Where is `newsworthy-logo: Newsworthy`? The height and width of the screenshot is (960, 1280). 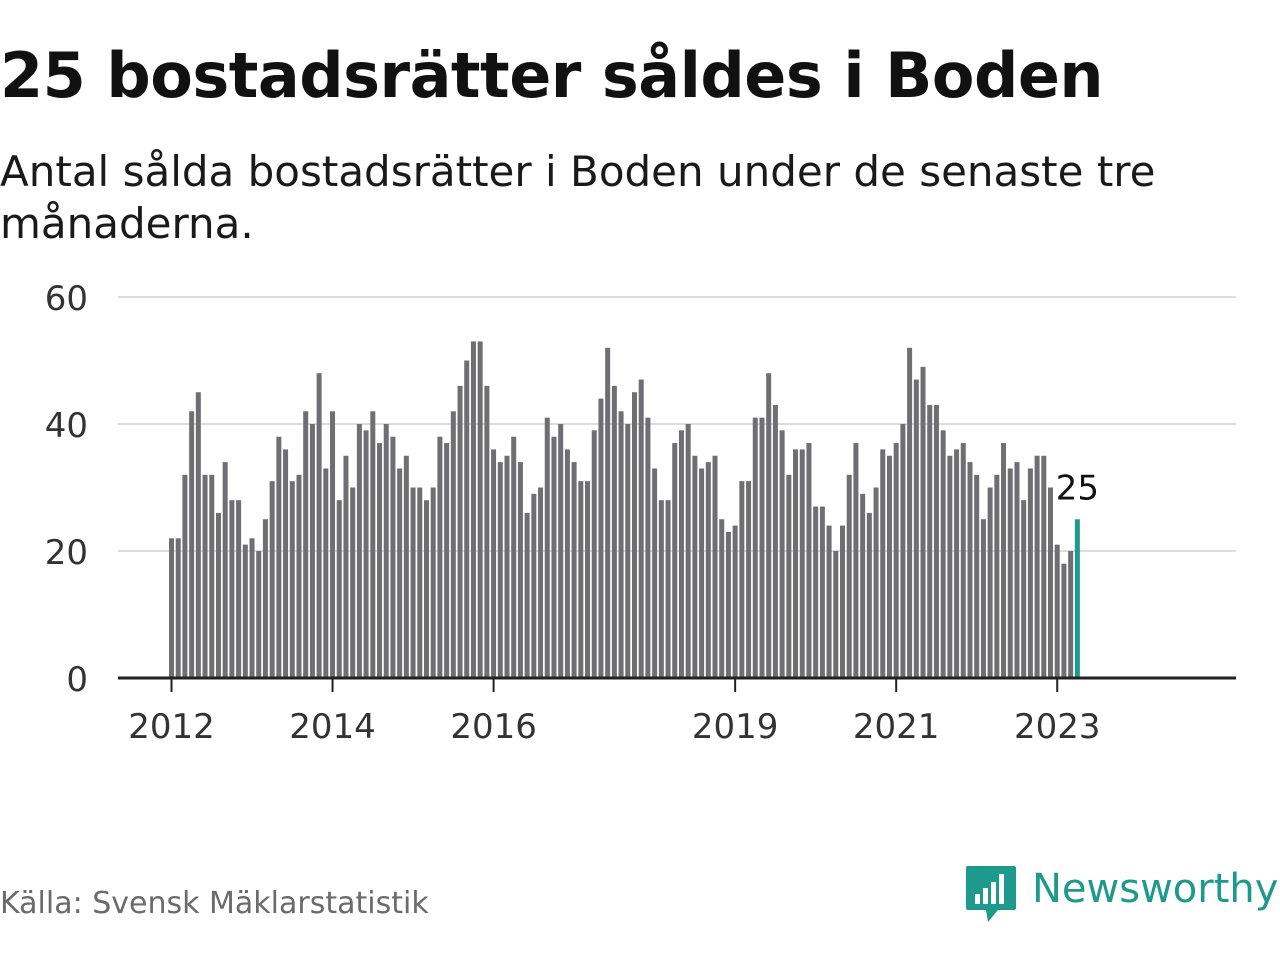
newsworthy-logo: Newsworthy is located at coordinates (1122, 896).